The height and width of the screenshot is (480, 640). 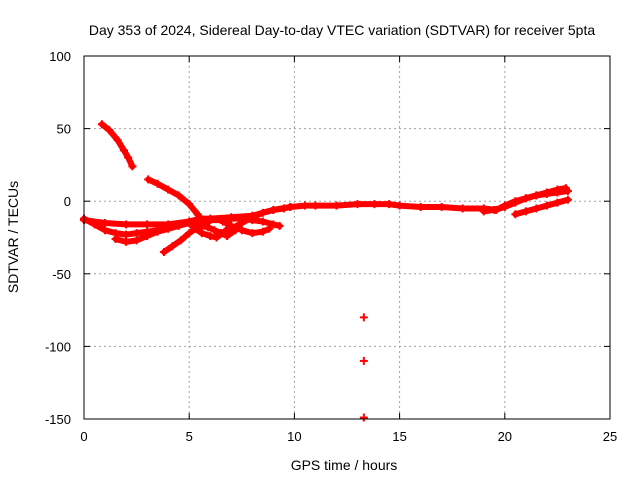 I want to click on y-tick-label: 0, so click(x=67, y=201).